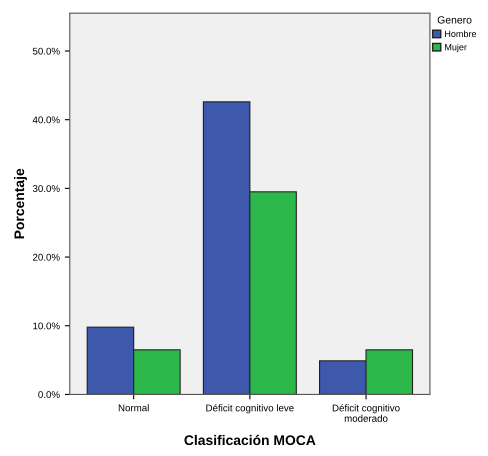 This screenshot has width=488, height=456. Describe the element at coordinates (456, 48) in the screenshot. I see `legend-label: Mujer` at that location.